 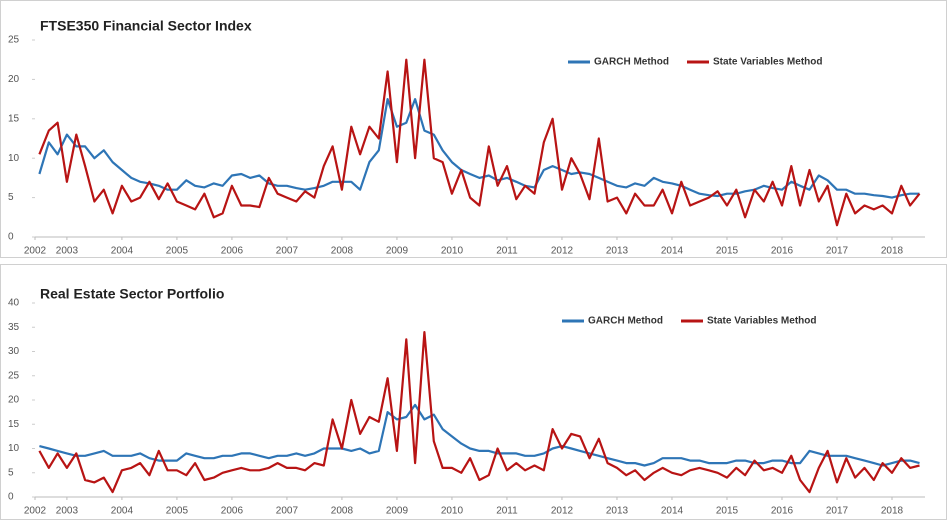 I want to click on y-tick-label: 35, so click(x=14, y=327).